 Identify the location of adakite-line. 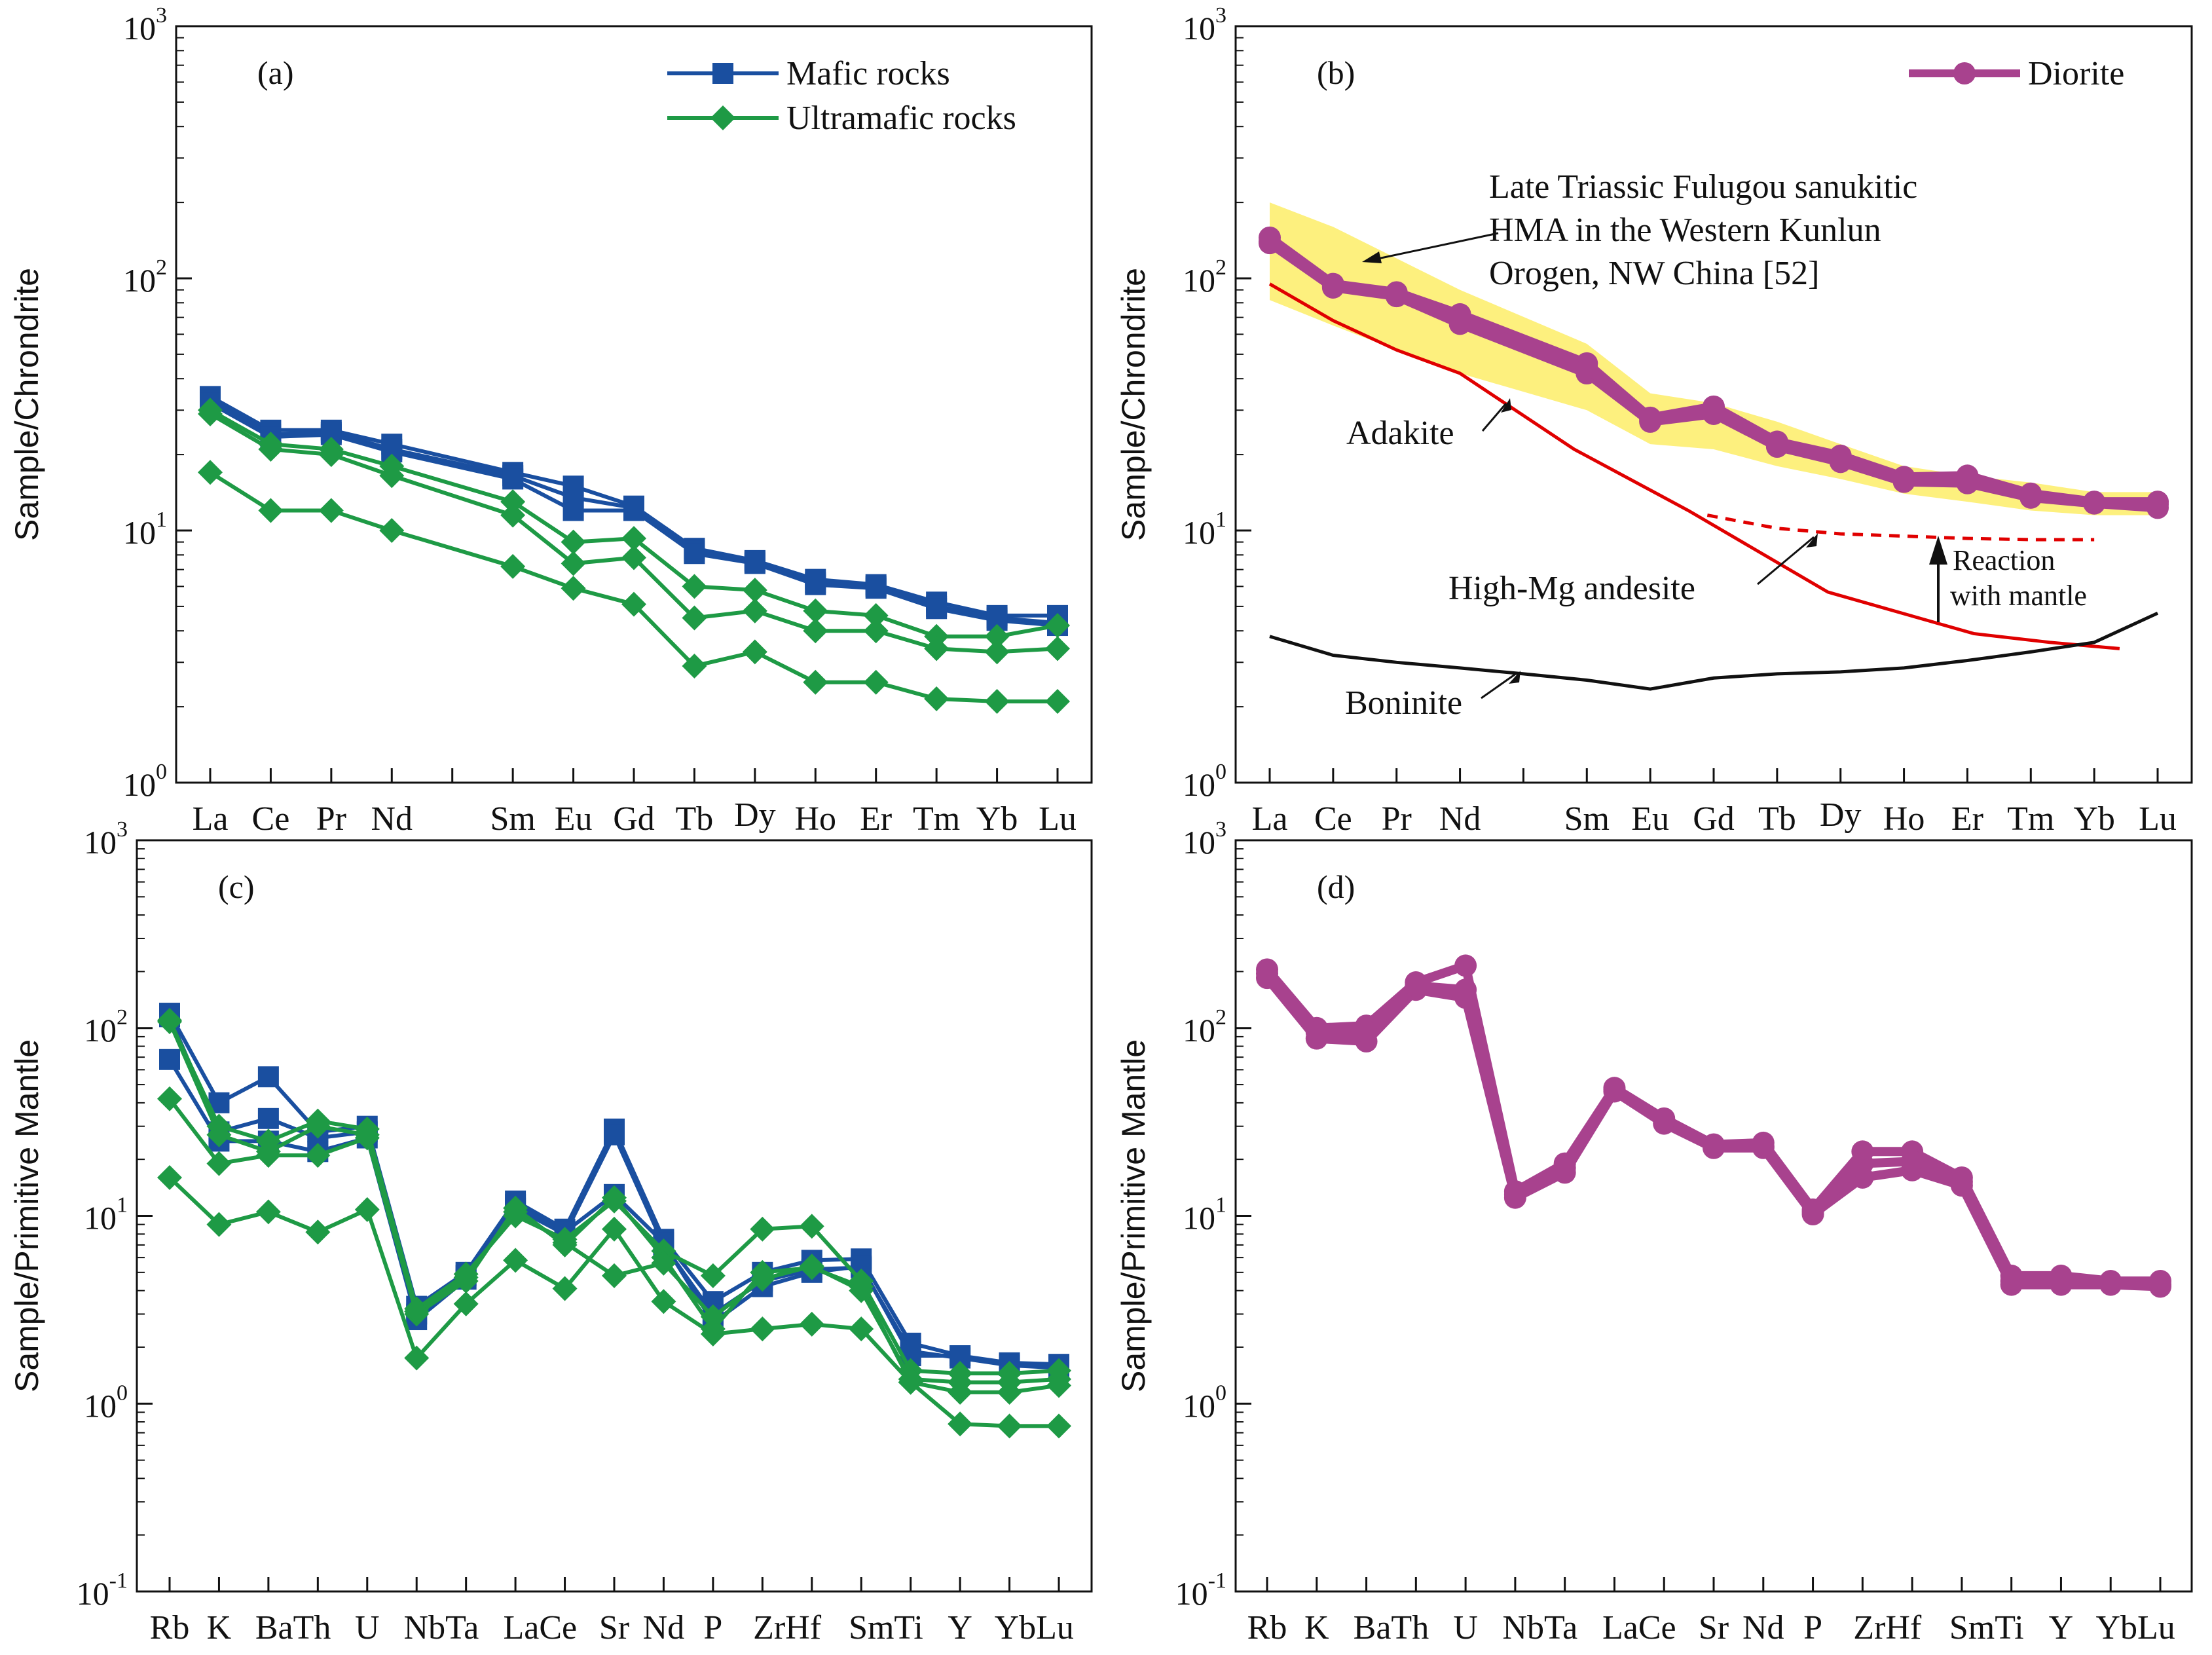
(1694, 466).